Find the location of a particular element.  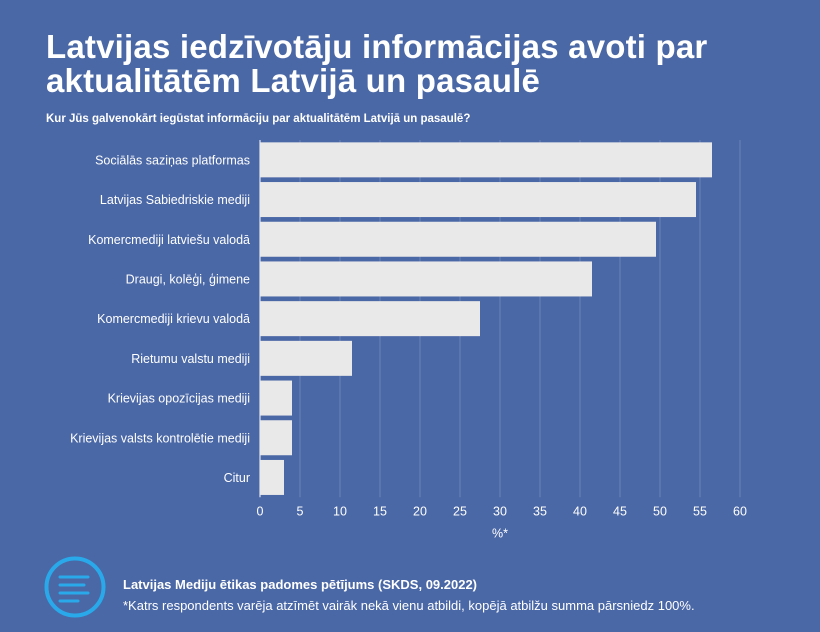

x-tick-label: 20 is located at coordinates (420, 511).